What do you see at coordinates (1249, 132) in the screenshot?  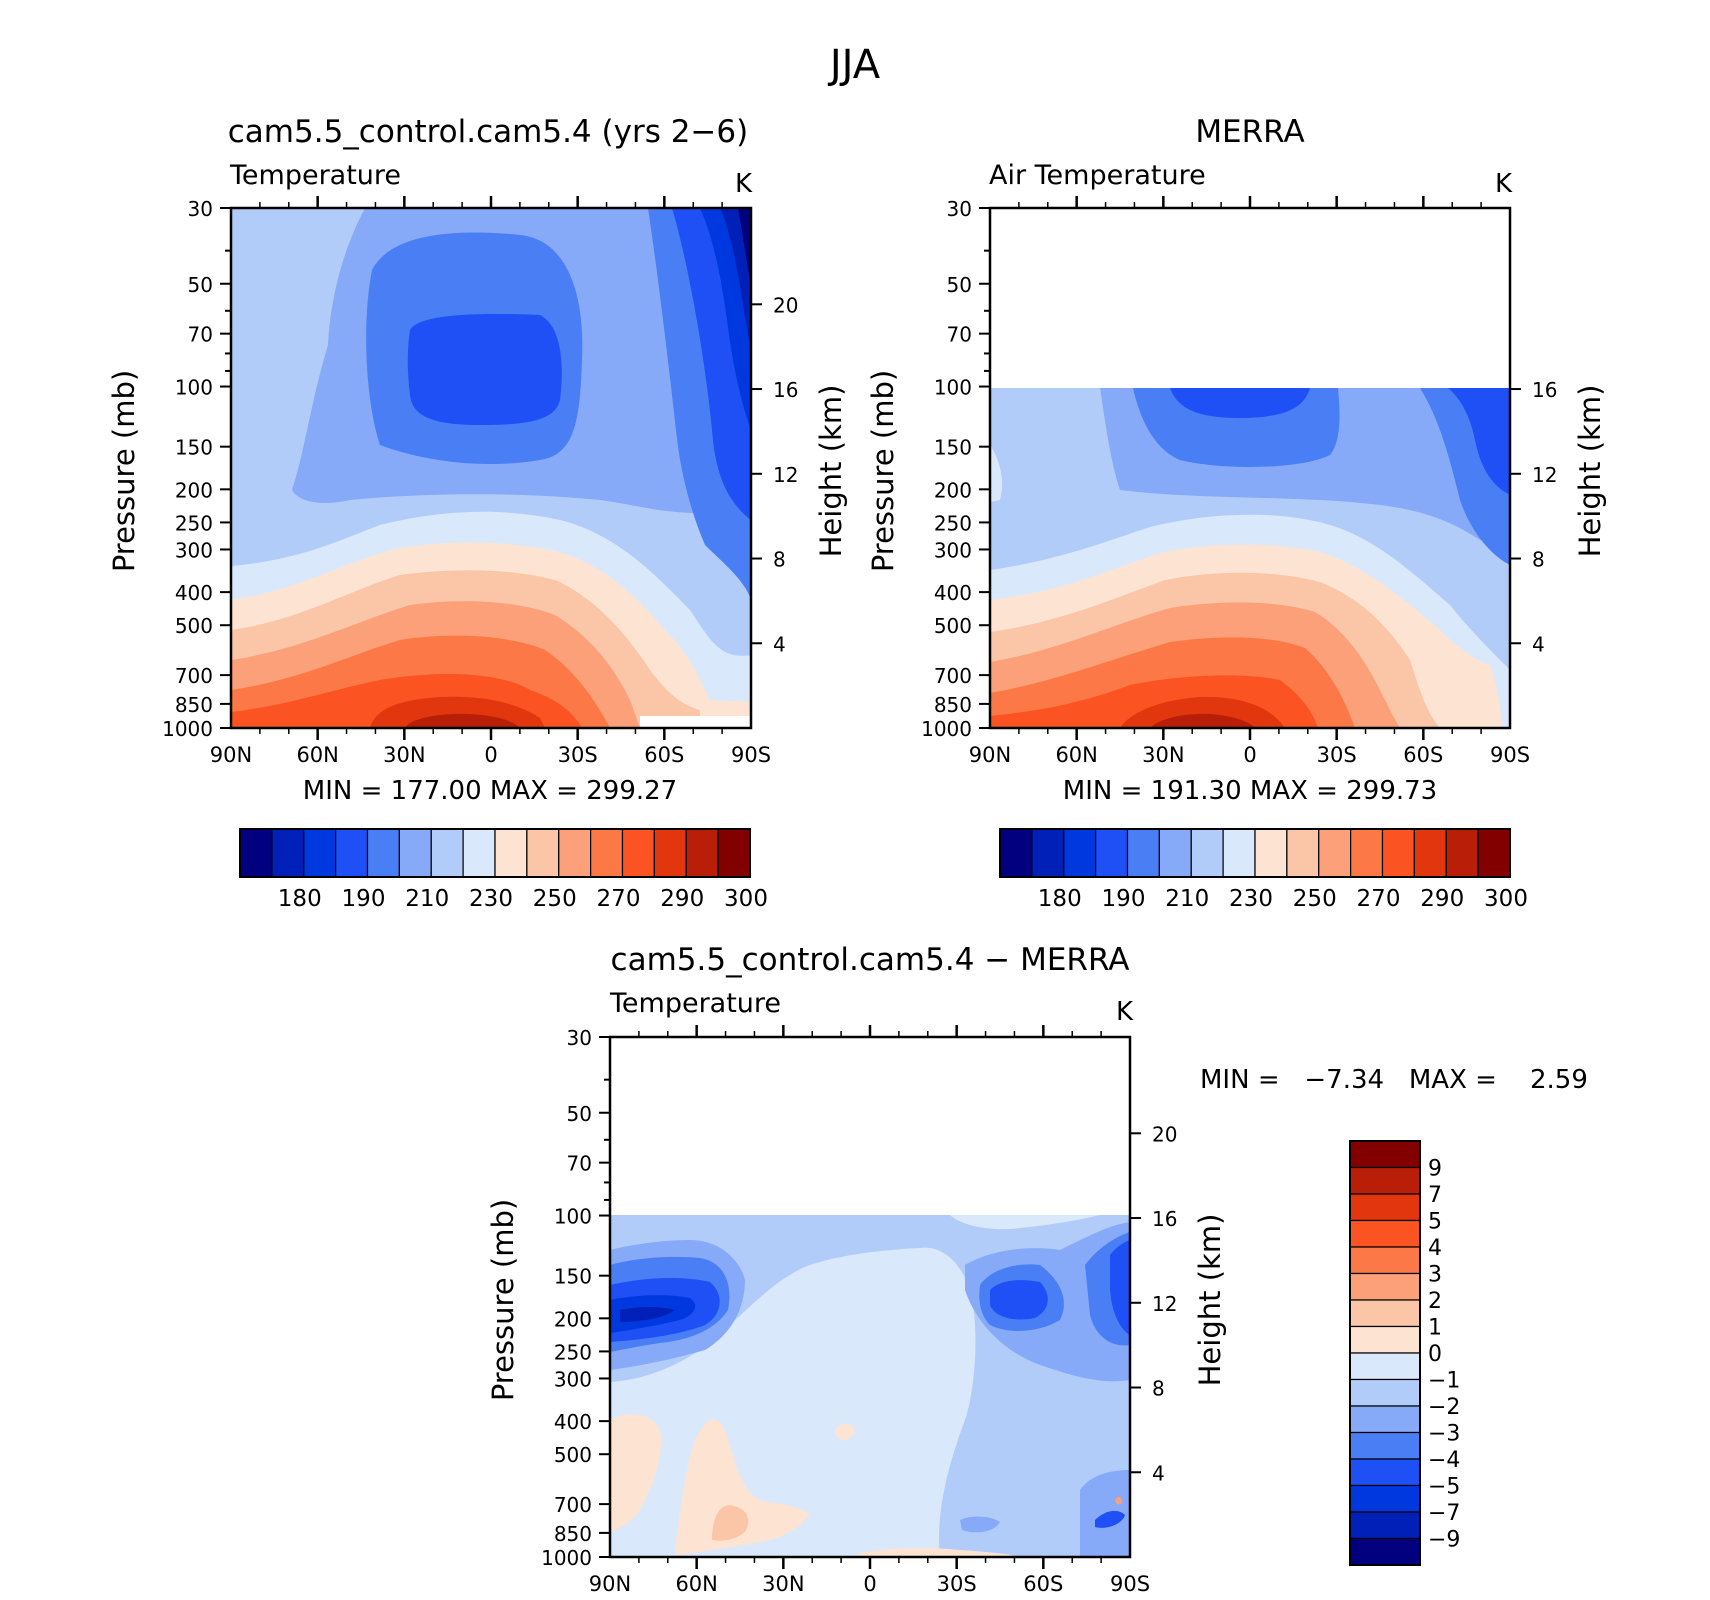 I see `panel-title: MERRA` at bounding box center [1249, 132].